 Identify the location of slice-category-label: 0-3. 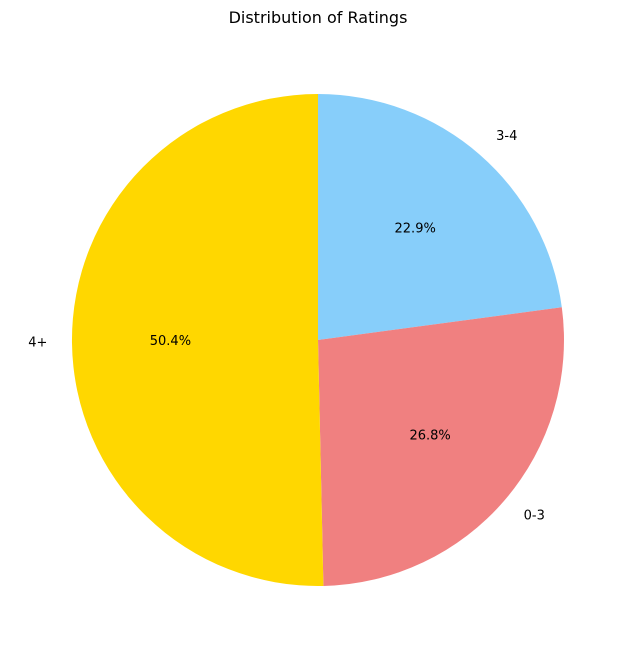
(534, 515).